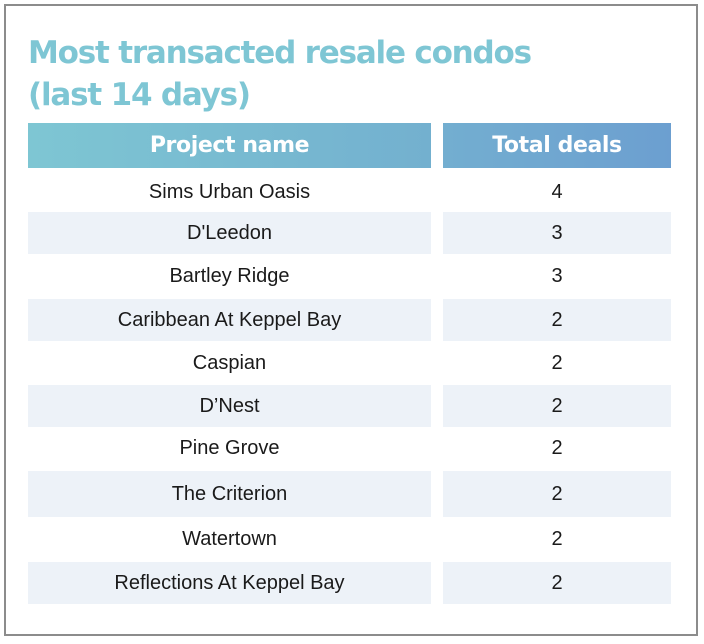  I want to click on table-cell-total-deals: 4, so click(557, 191).